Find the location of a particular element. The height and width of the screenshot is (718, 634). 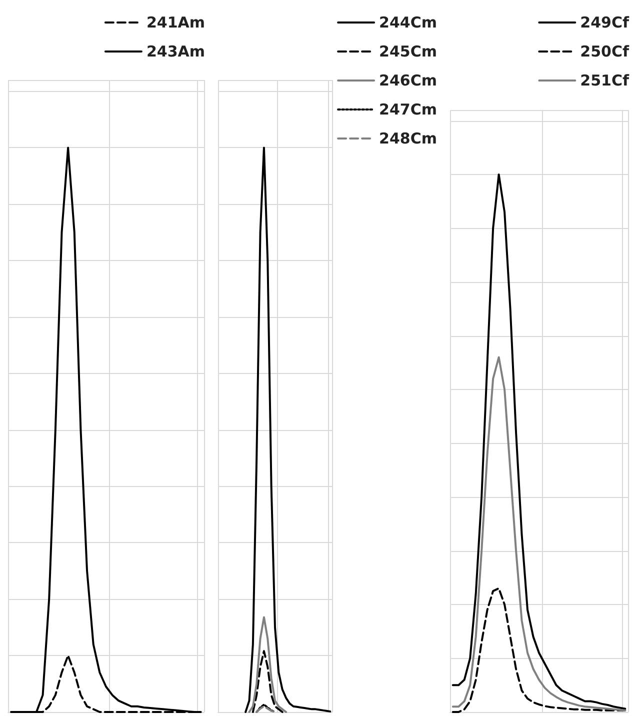

legend-label: 244Cm is located at coordinates (408, 23).